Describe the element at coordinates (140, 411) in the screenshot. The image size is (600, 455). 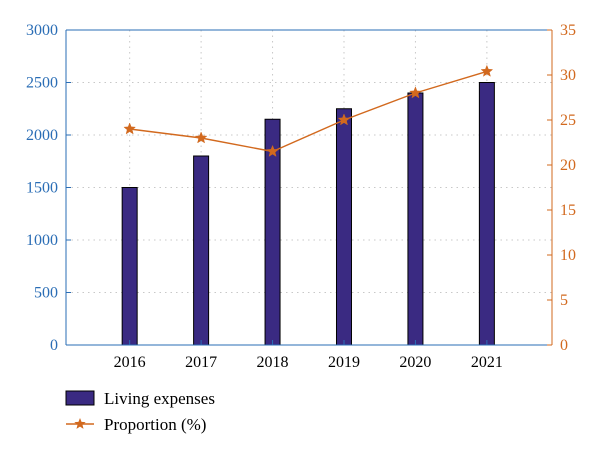
I see `legend: Living expenses Proportion (%)` at that location.